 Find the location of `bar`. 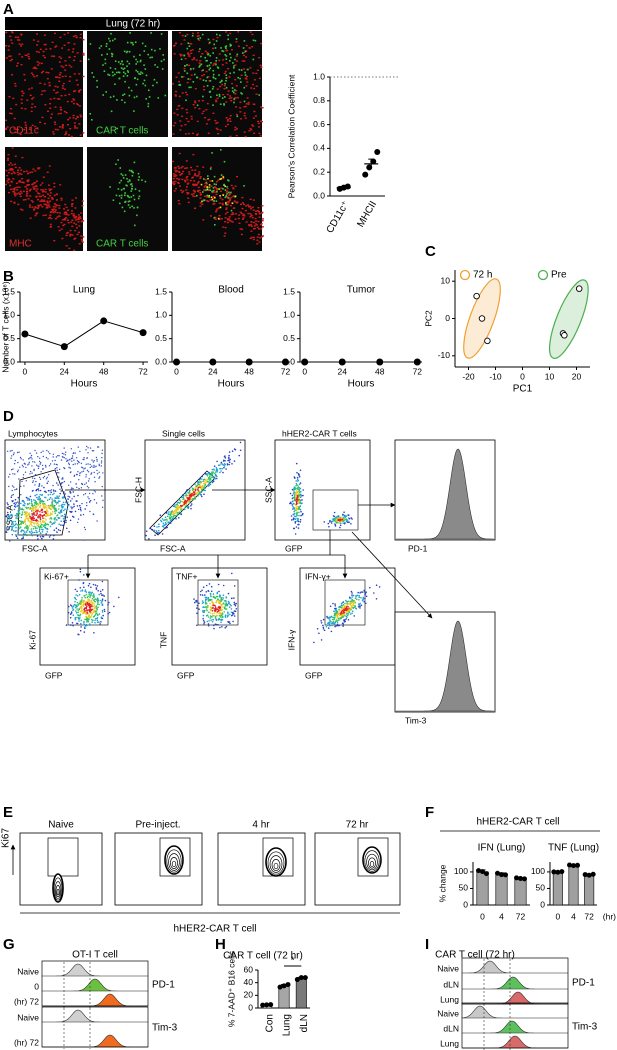

bar is located at coordinates (520, 891).